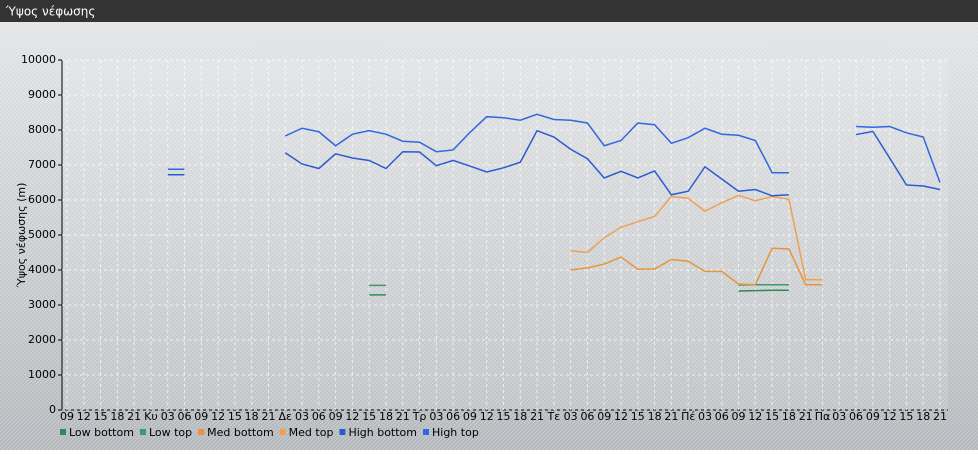 This screenshot has width=978, height=454. What do you see at coordinates (554, 416) in the screenshot?
I see `x-tick-label: Τε` at bounding box center [554, 416].